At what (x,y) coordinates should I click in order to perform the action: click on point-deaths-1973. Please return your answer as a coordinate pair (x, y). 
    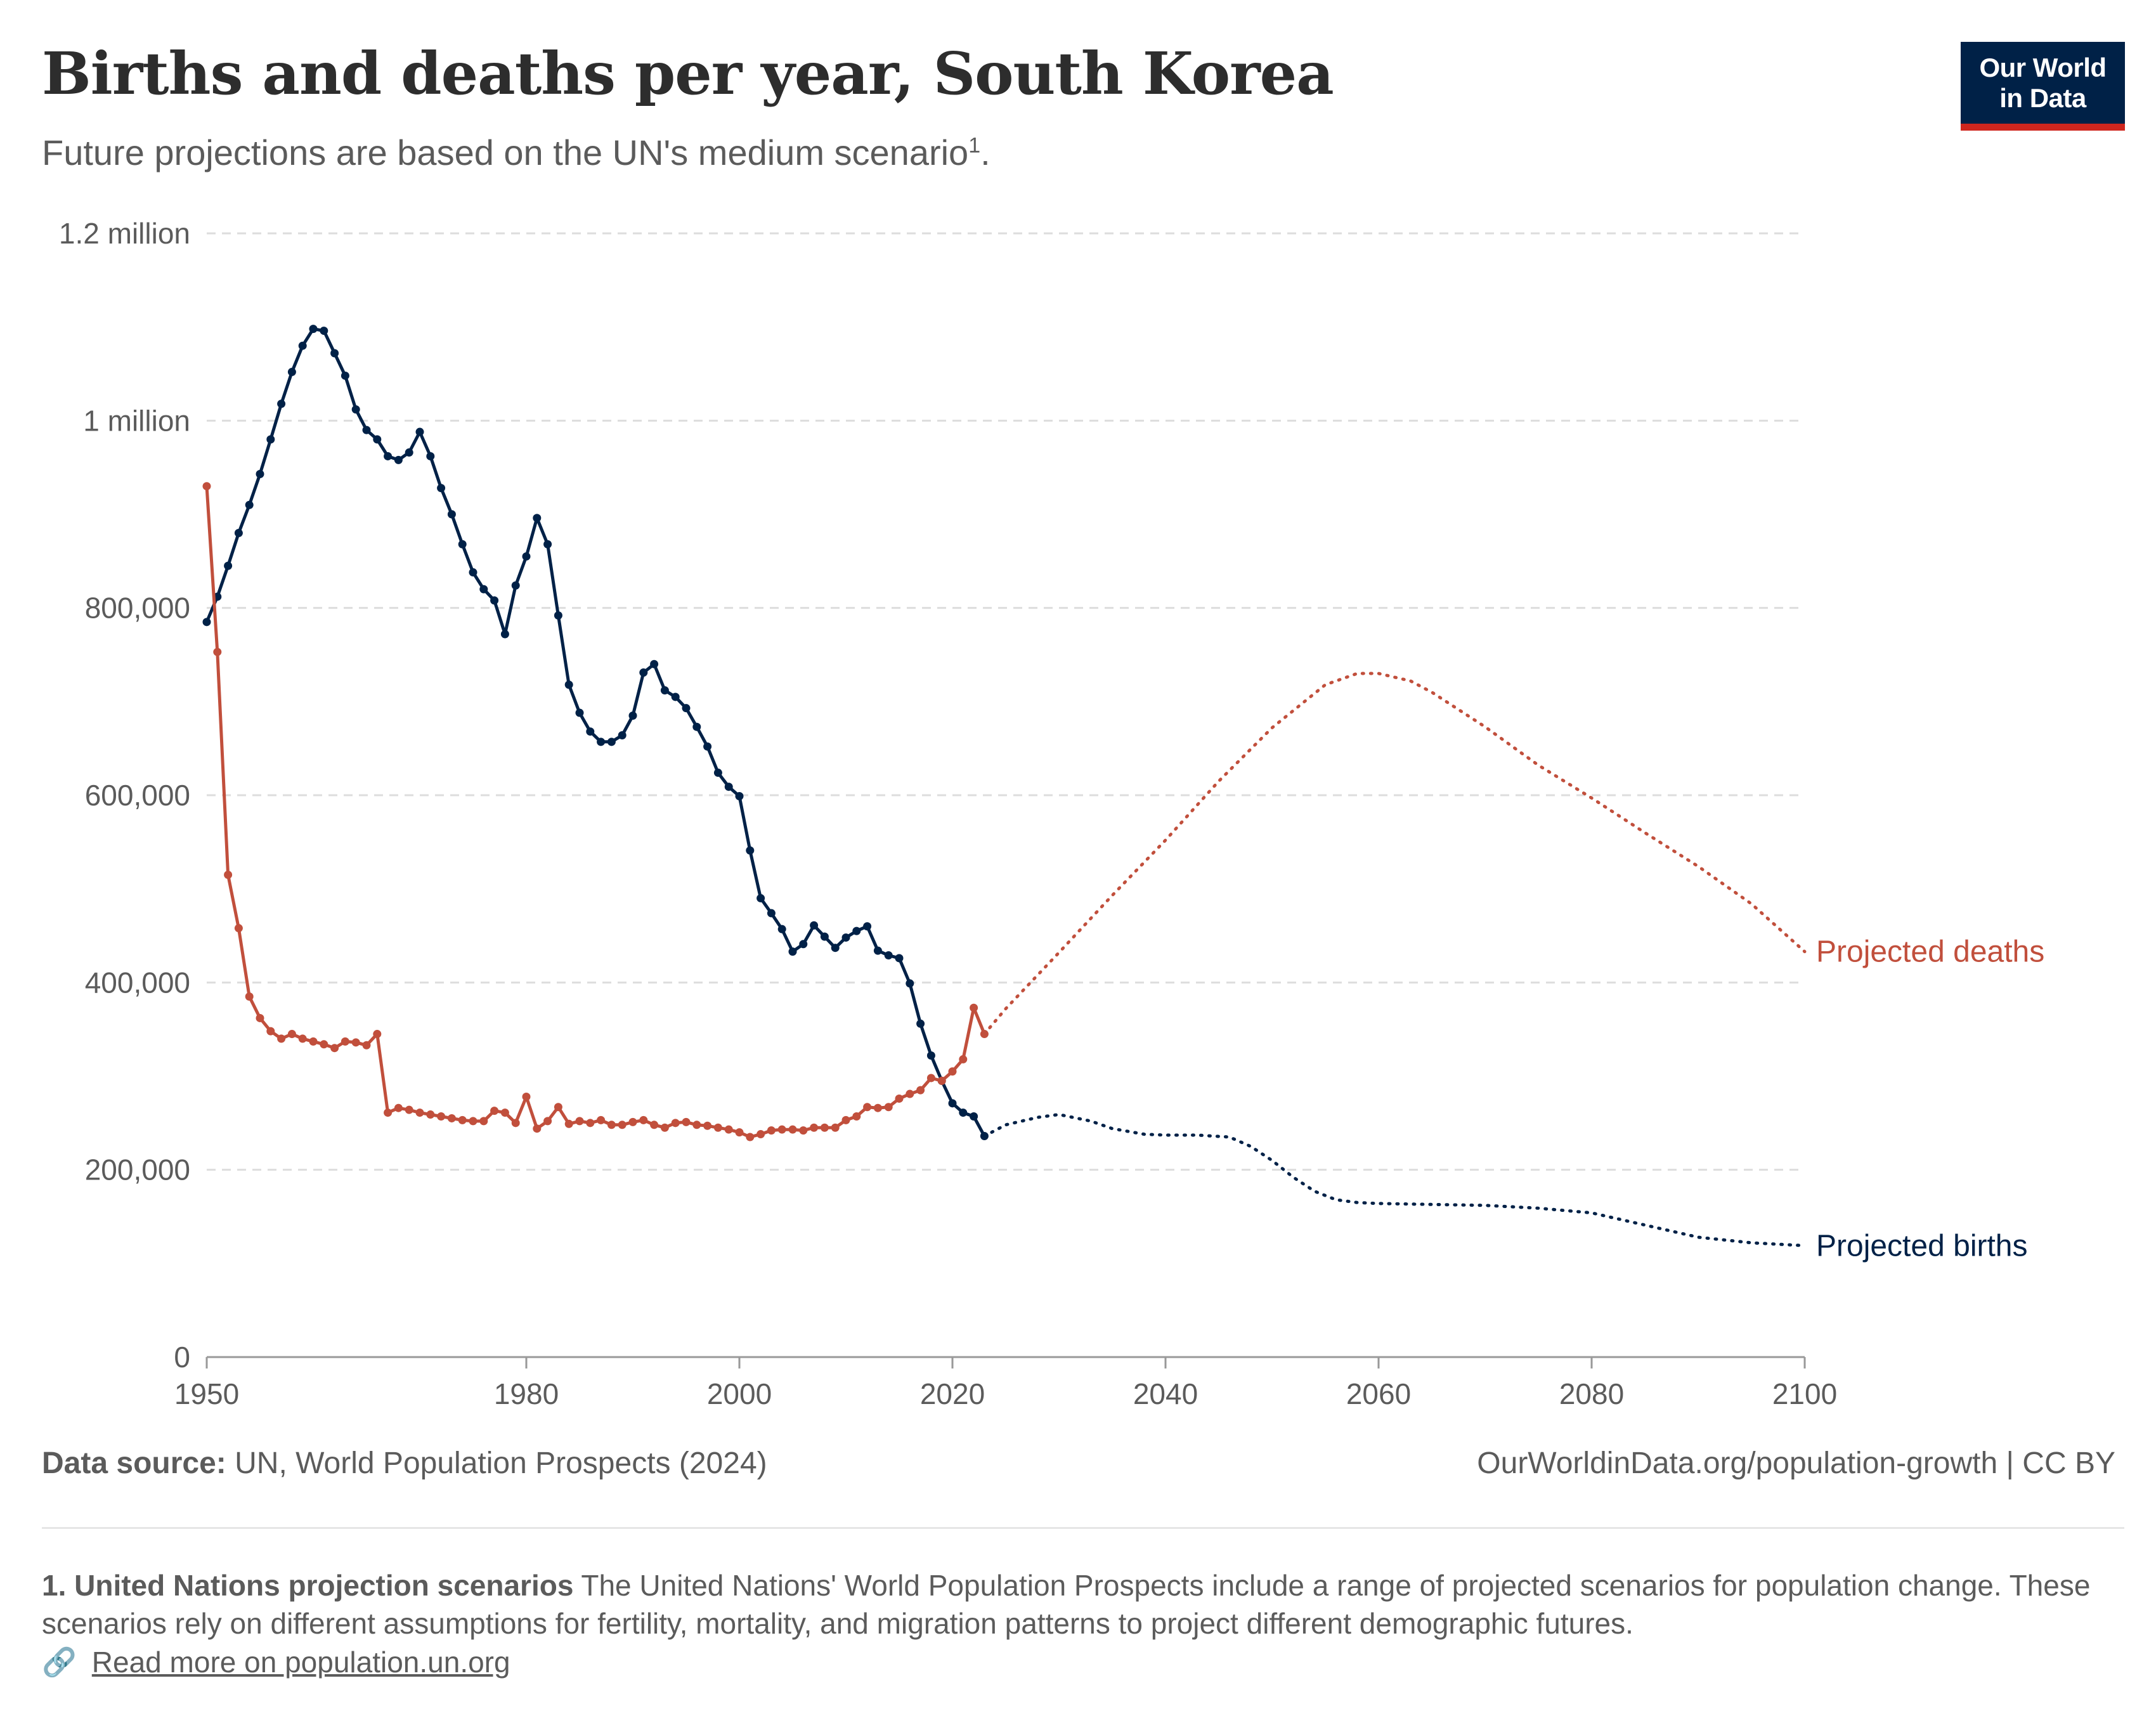
    Looking at the image, I should click on (451, 1118).